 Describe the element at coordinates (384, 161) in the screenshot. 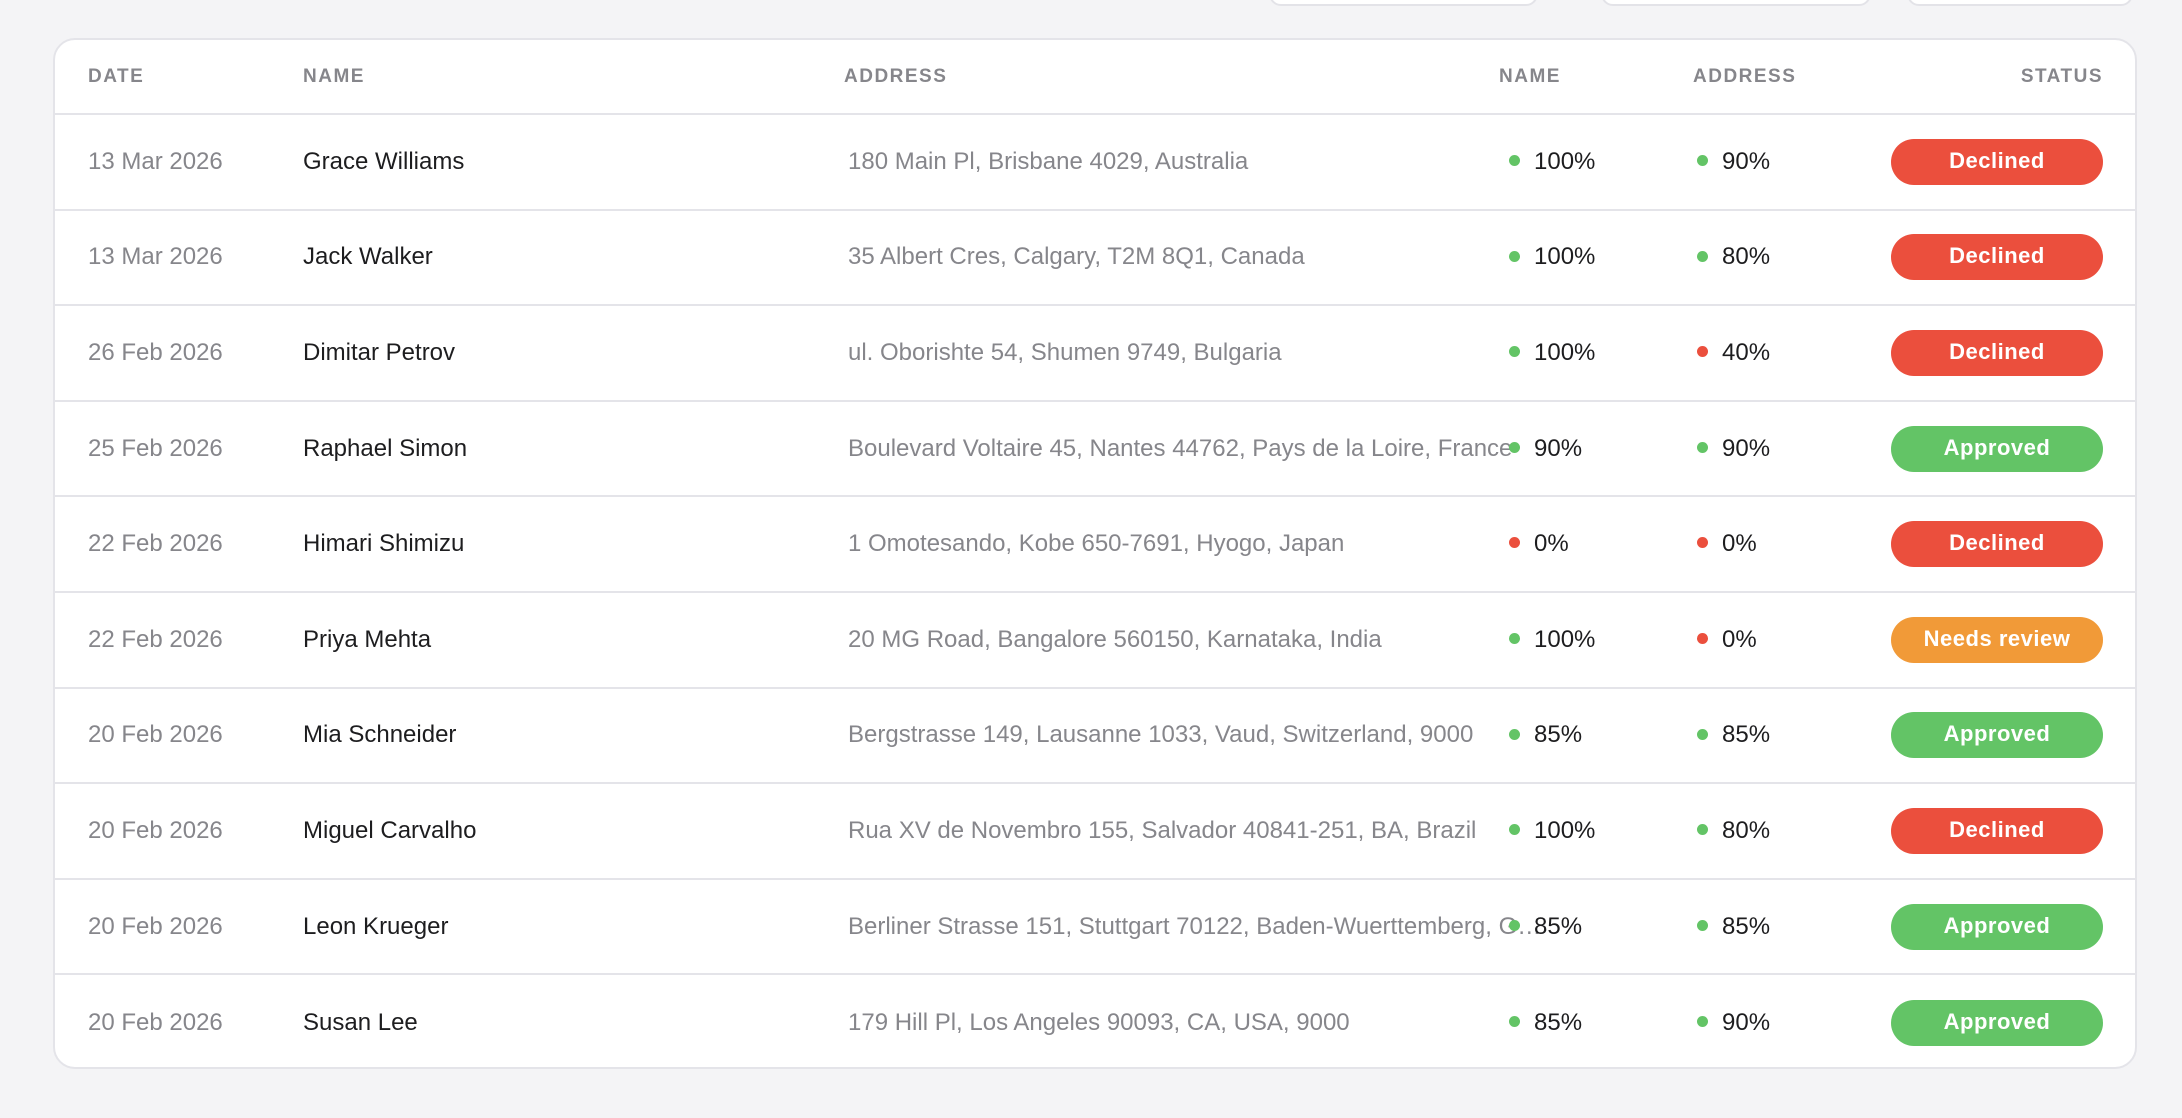

I see `row-name: Grace Williams` at that location.